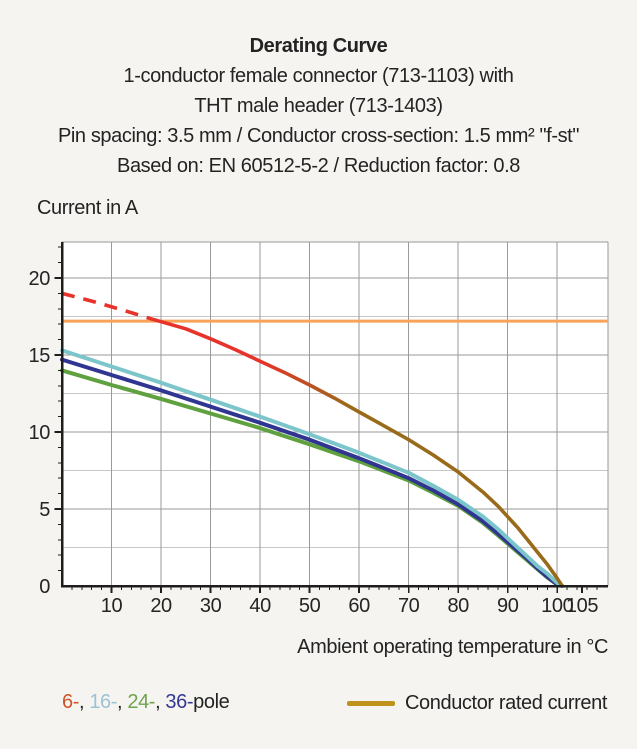 This screenshot has width=637, height=749. Describe the element at coordinates (310, 606) in the screenshot. I see `x-tick-label: 50` at that location.